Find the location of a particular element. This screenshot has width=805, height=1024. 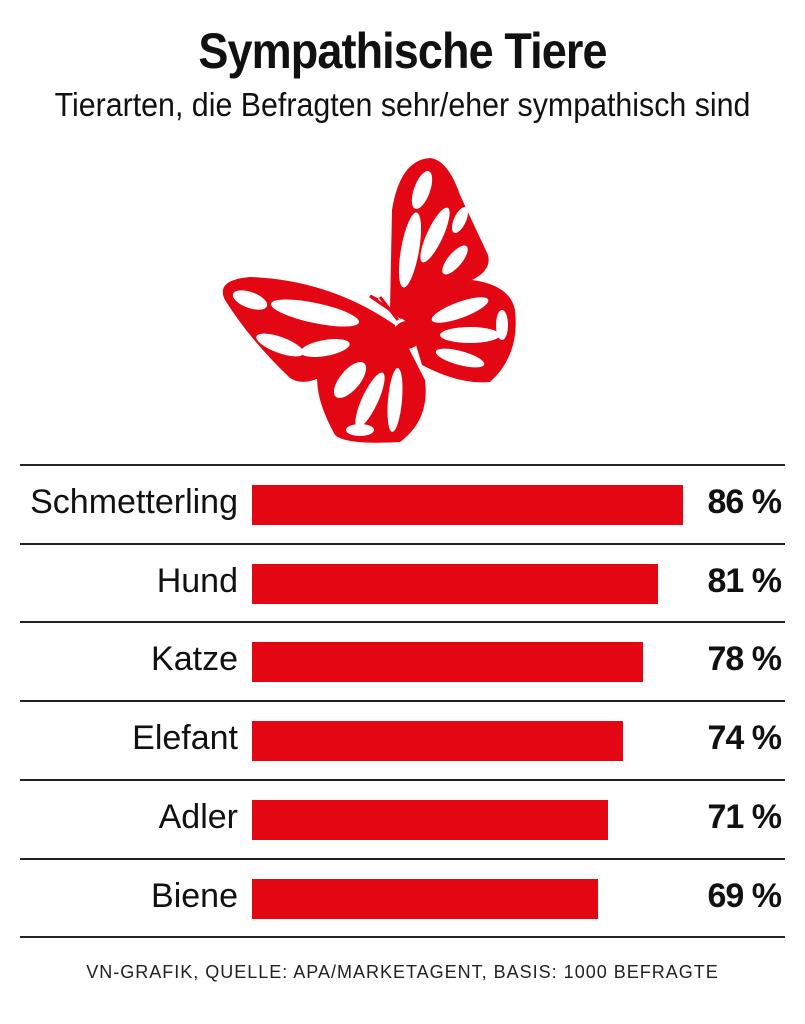

category-label: Elefant is located at coordinates (185, 738).